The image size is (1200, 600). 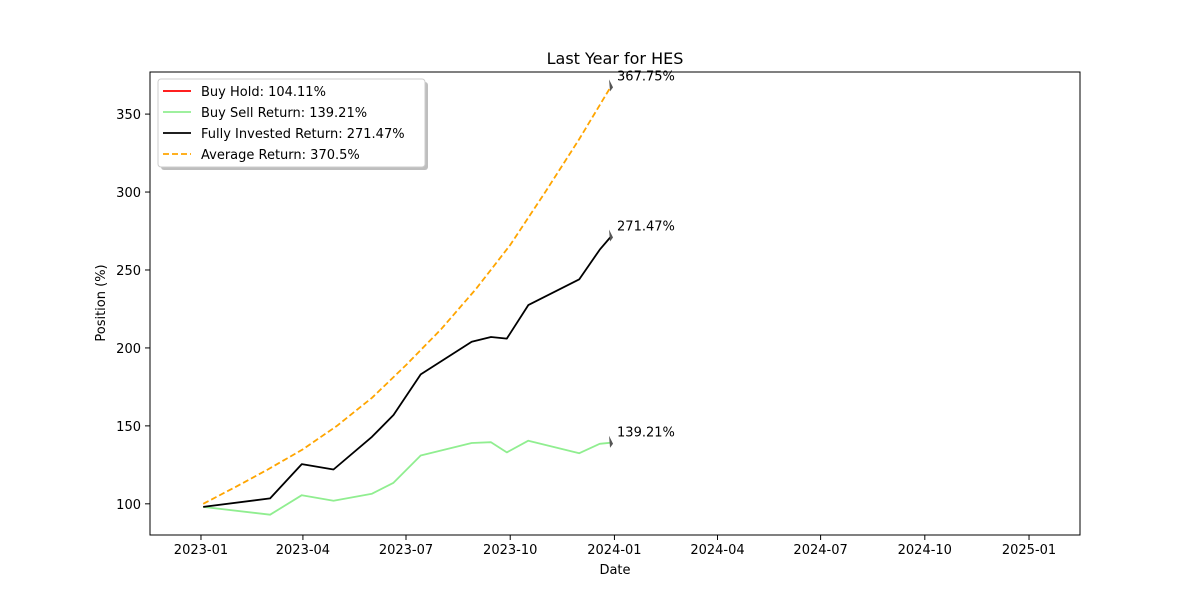 I want to click on chart-title: Last Year for HES, so click(x=615, y=58).